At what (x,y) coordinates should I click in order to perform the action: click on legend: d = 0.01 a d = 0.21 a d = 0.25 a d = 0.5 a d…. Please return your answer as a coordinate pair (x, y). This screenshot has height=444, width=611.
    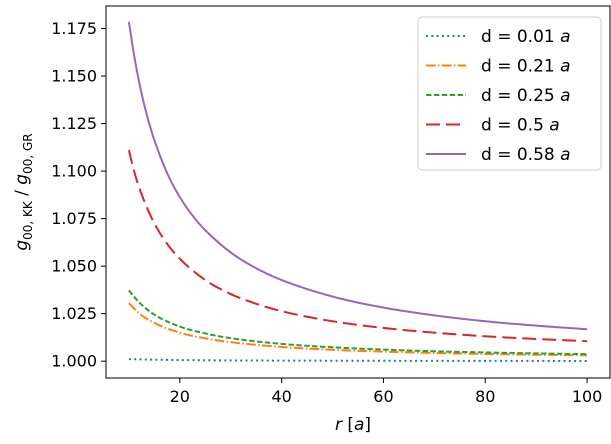
    Looking at the image, I should click on (509, 93).